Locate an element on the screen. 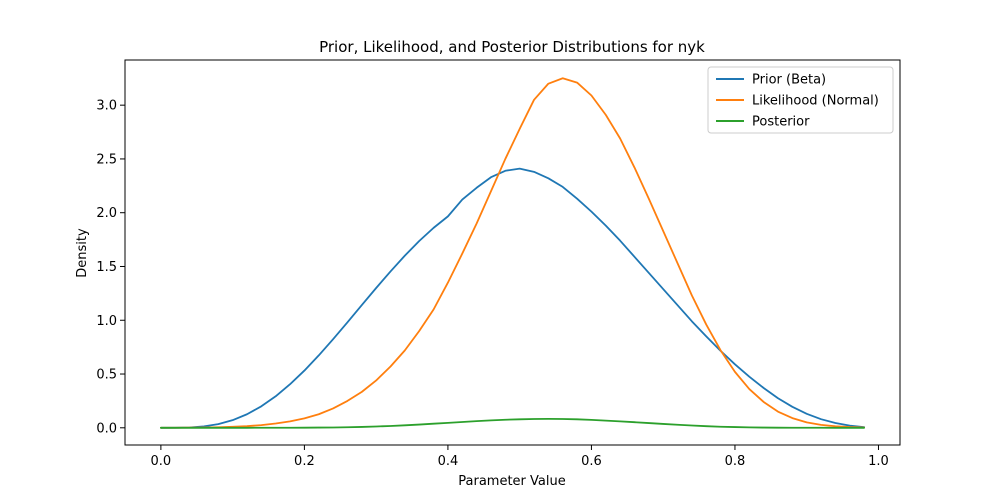 This screenshot has width=1000, height=500. x-tick-label: 0.6 is located at coordinates (591, 461).